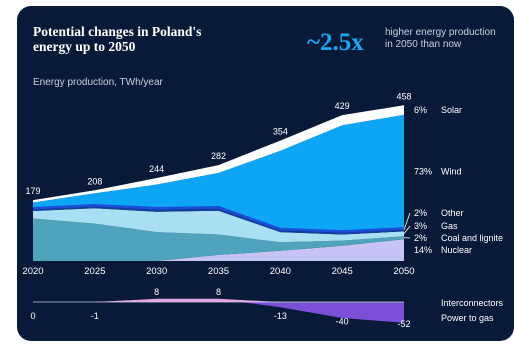  I want to click on flow-value-label: -13, so click(280, 316).